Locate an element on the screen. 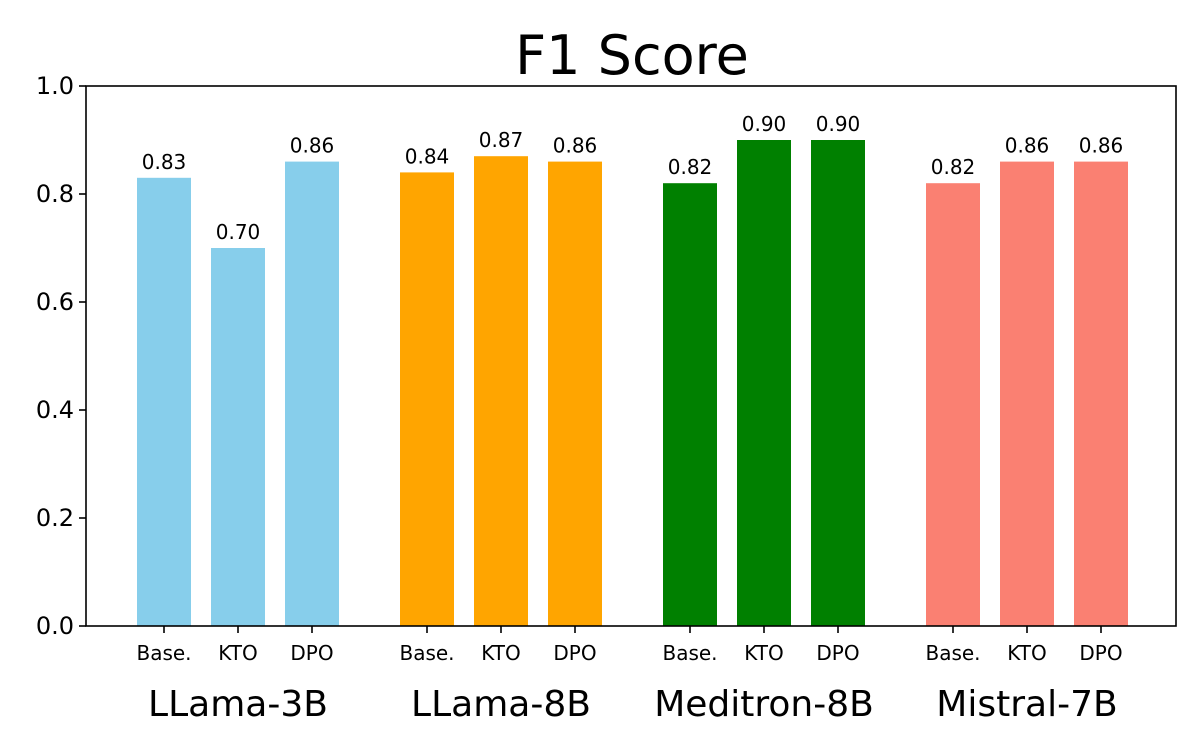 This screenshot has width=1200, height=750. y-tick-label: 0.0 is located at coordinates (55, 626).